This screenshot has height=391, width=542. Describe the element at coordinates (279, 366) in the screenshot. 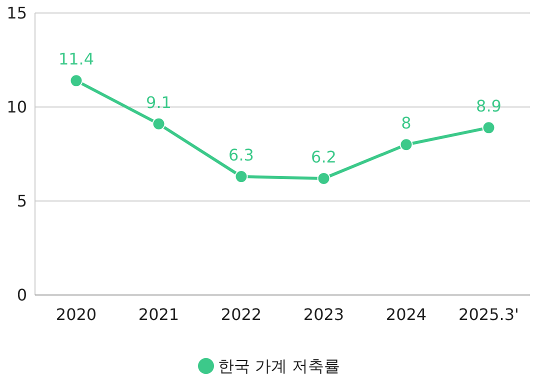

I see `legend-label: 한국 가계 저축률` at that location.